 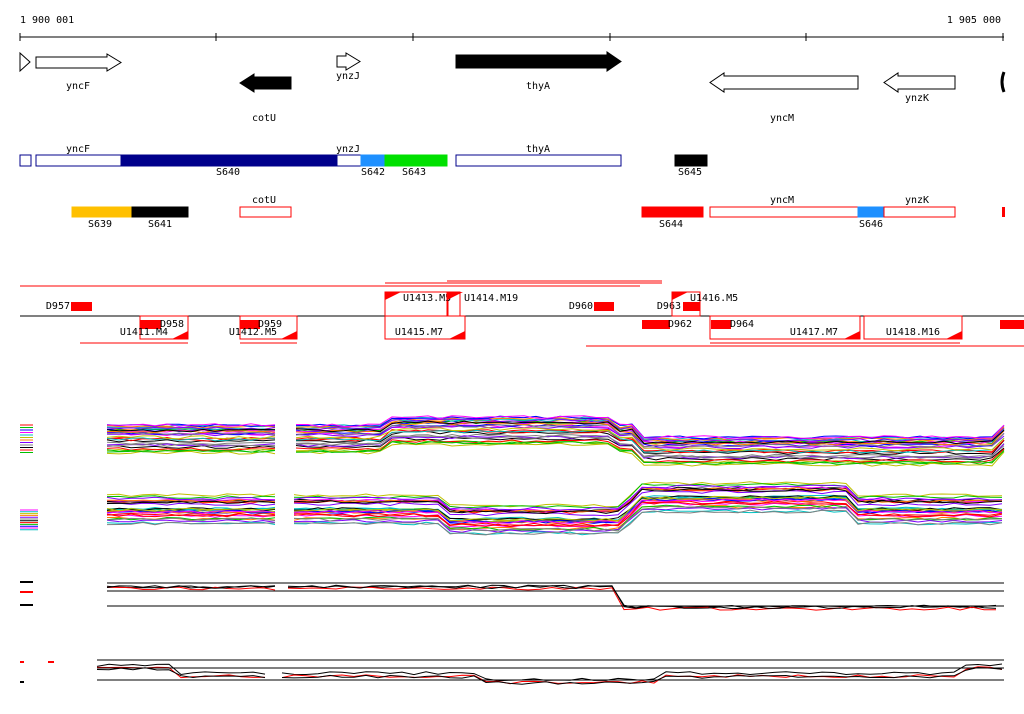 What do you see at coordinates (419, 332) in the screenshot?
I see `label: U1415.M7` at bounding box center [419, 332].